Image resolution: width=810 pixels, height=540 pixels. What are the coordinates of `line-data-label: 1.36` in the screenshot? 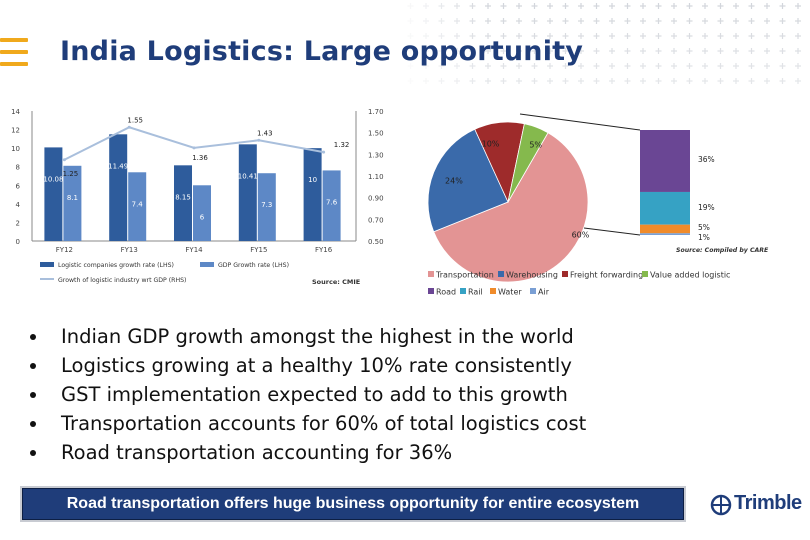 It's located at (200, 158).